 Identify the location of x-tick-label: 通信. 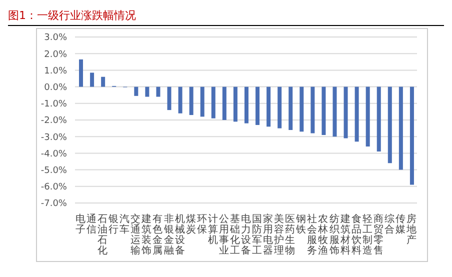
(91, 224).